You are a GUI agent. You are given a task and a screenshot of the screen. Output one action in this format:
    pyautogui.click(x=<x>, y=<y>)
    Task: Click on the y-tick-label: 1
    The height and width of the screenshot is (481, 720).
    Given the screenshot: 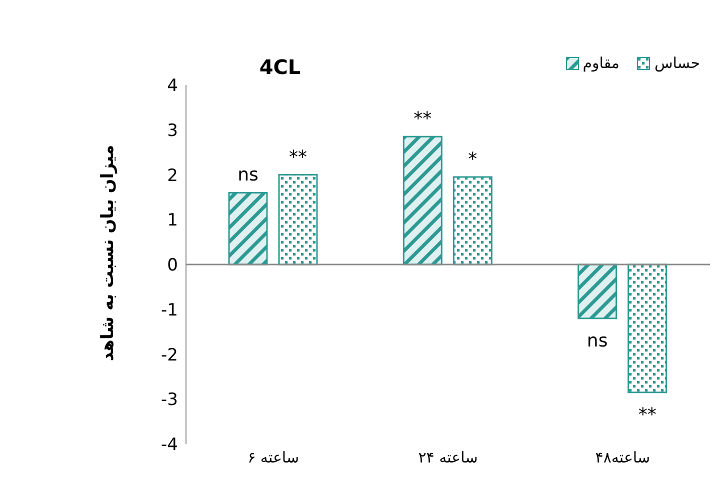 What is the action you would take?
    pyautogui.click(x=172, y=220)
    